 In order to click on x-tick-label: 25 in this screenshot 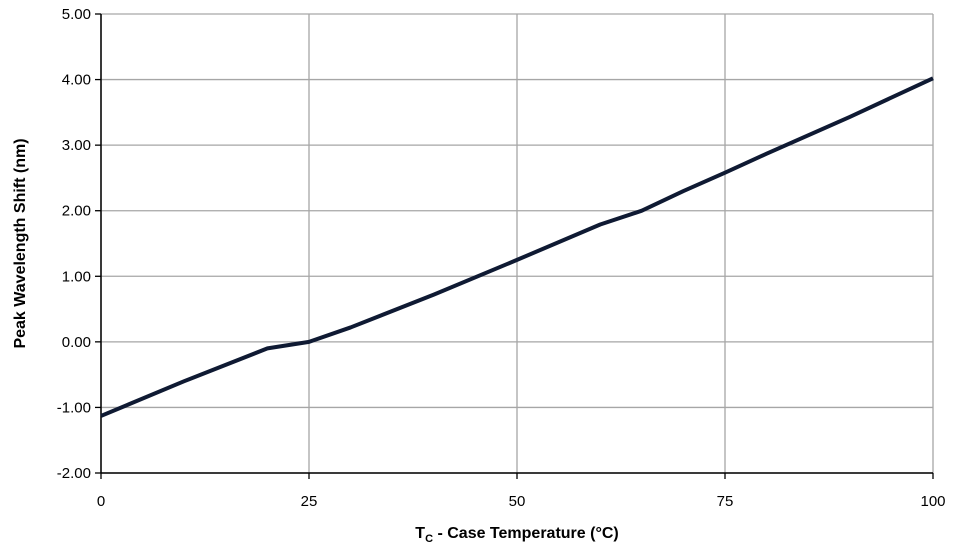, I will do `click(309, 501)`.